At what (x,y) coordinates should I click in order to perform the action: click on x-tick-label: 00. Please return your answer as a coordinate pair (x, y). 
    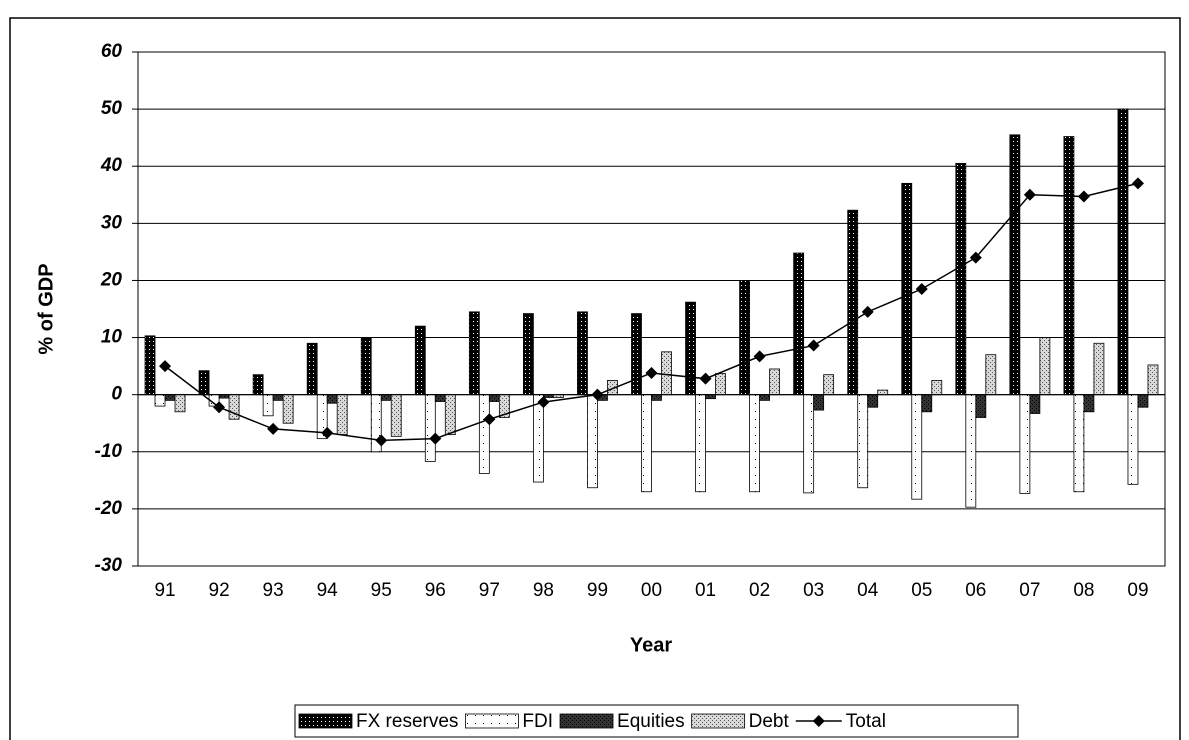
    Looking at the image, I should click on (651, 590).